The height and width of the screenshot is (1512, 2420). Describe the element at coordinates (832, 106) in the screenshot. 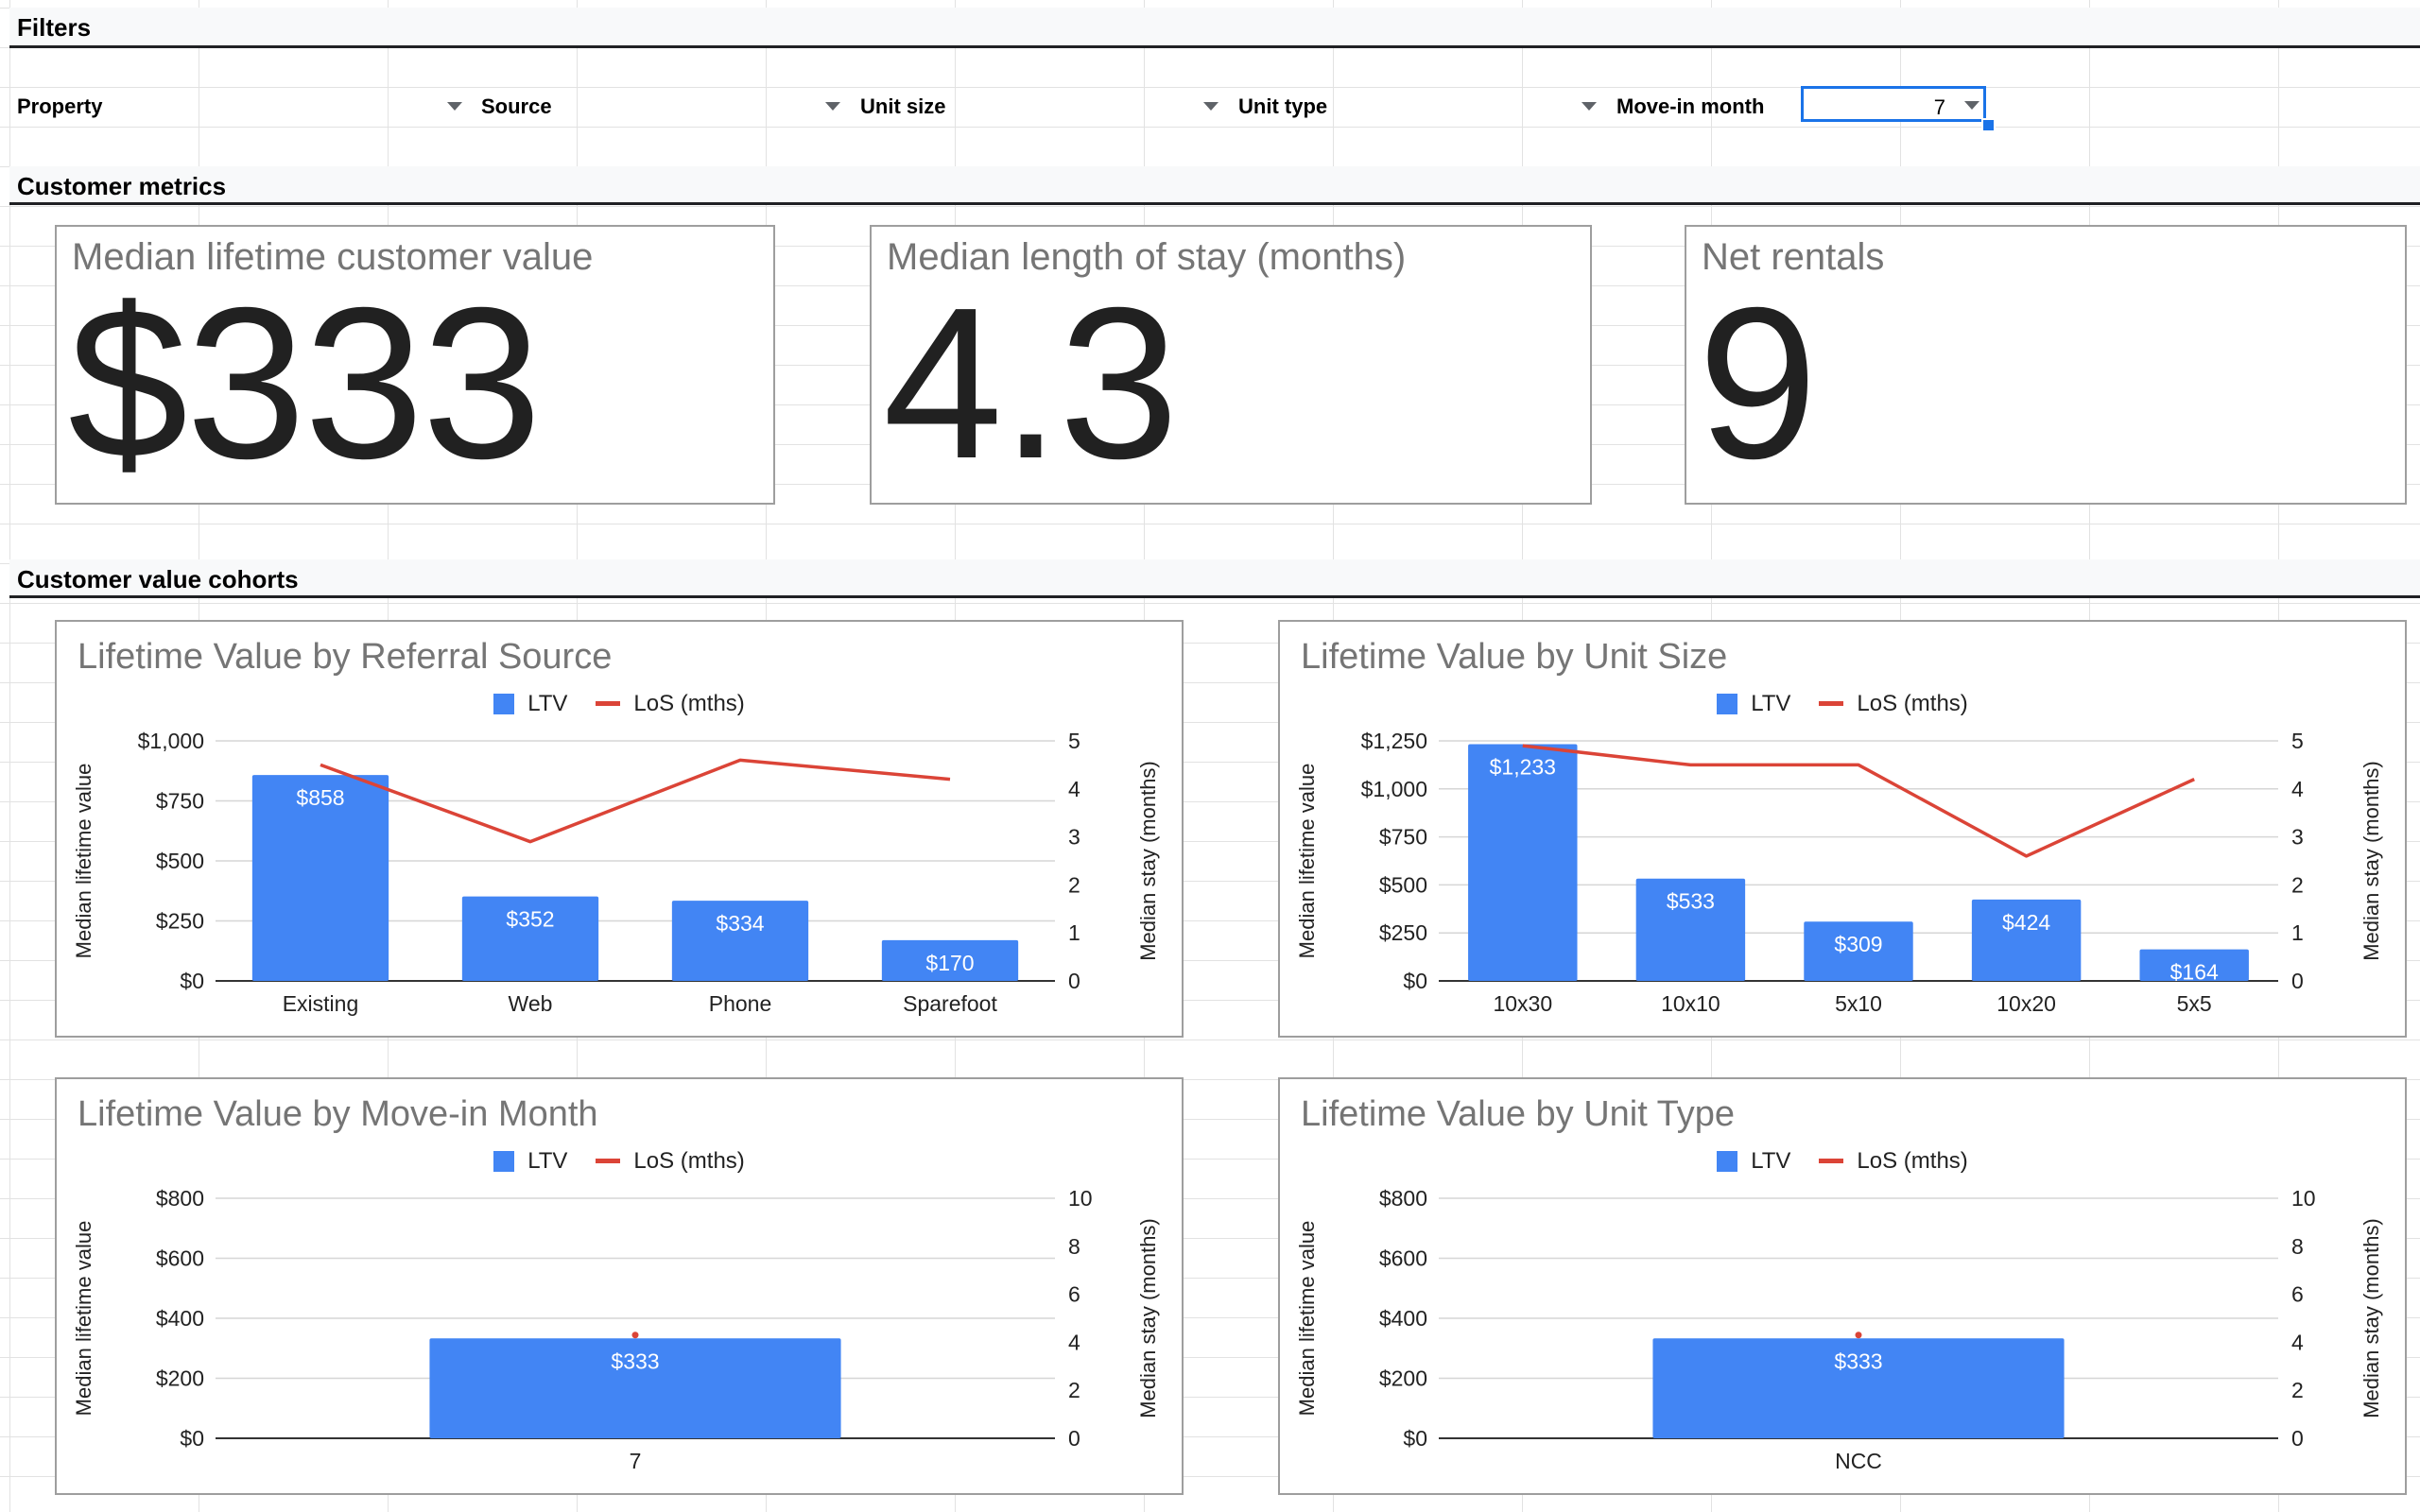

I see `filter-source-dropdown-icon` at that location.